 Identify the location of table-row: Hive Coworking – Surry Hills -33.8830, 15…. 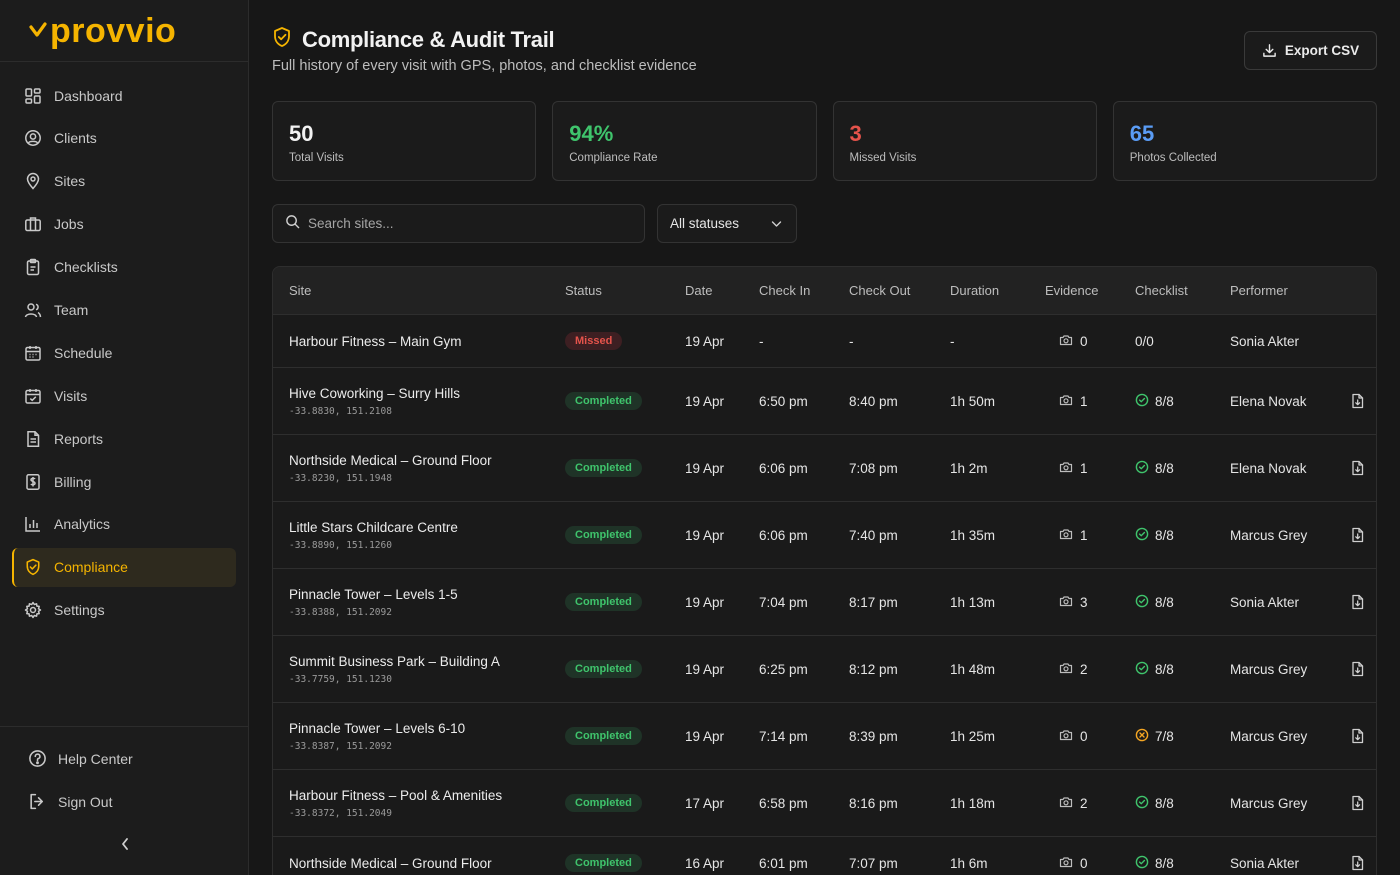
(824, 401).